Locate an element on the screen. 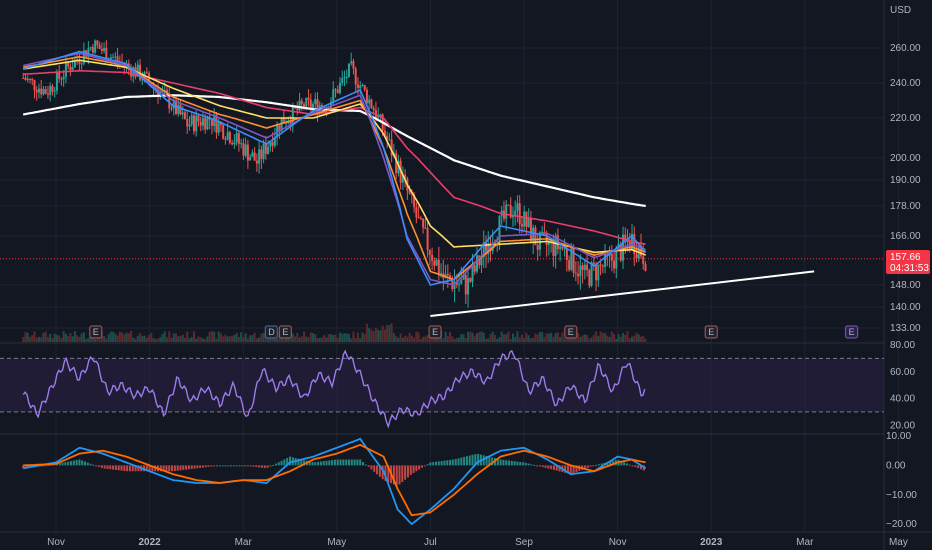 The height and width of the screenshot is (550, 932). volume-bars is located at coordinates (334, 332).